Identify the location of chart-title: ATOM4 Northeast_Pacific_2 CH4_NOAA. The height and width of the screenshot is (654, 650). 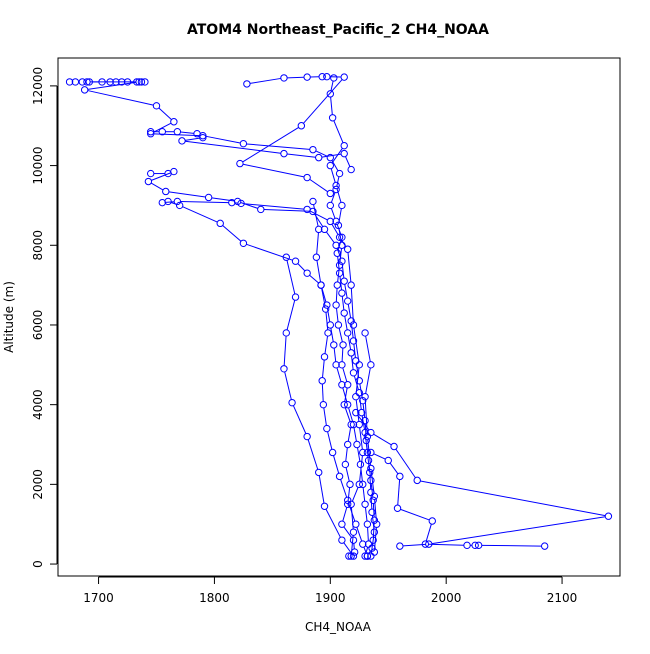
(338, 30).